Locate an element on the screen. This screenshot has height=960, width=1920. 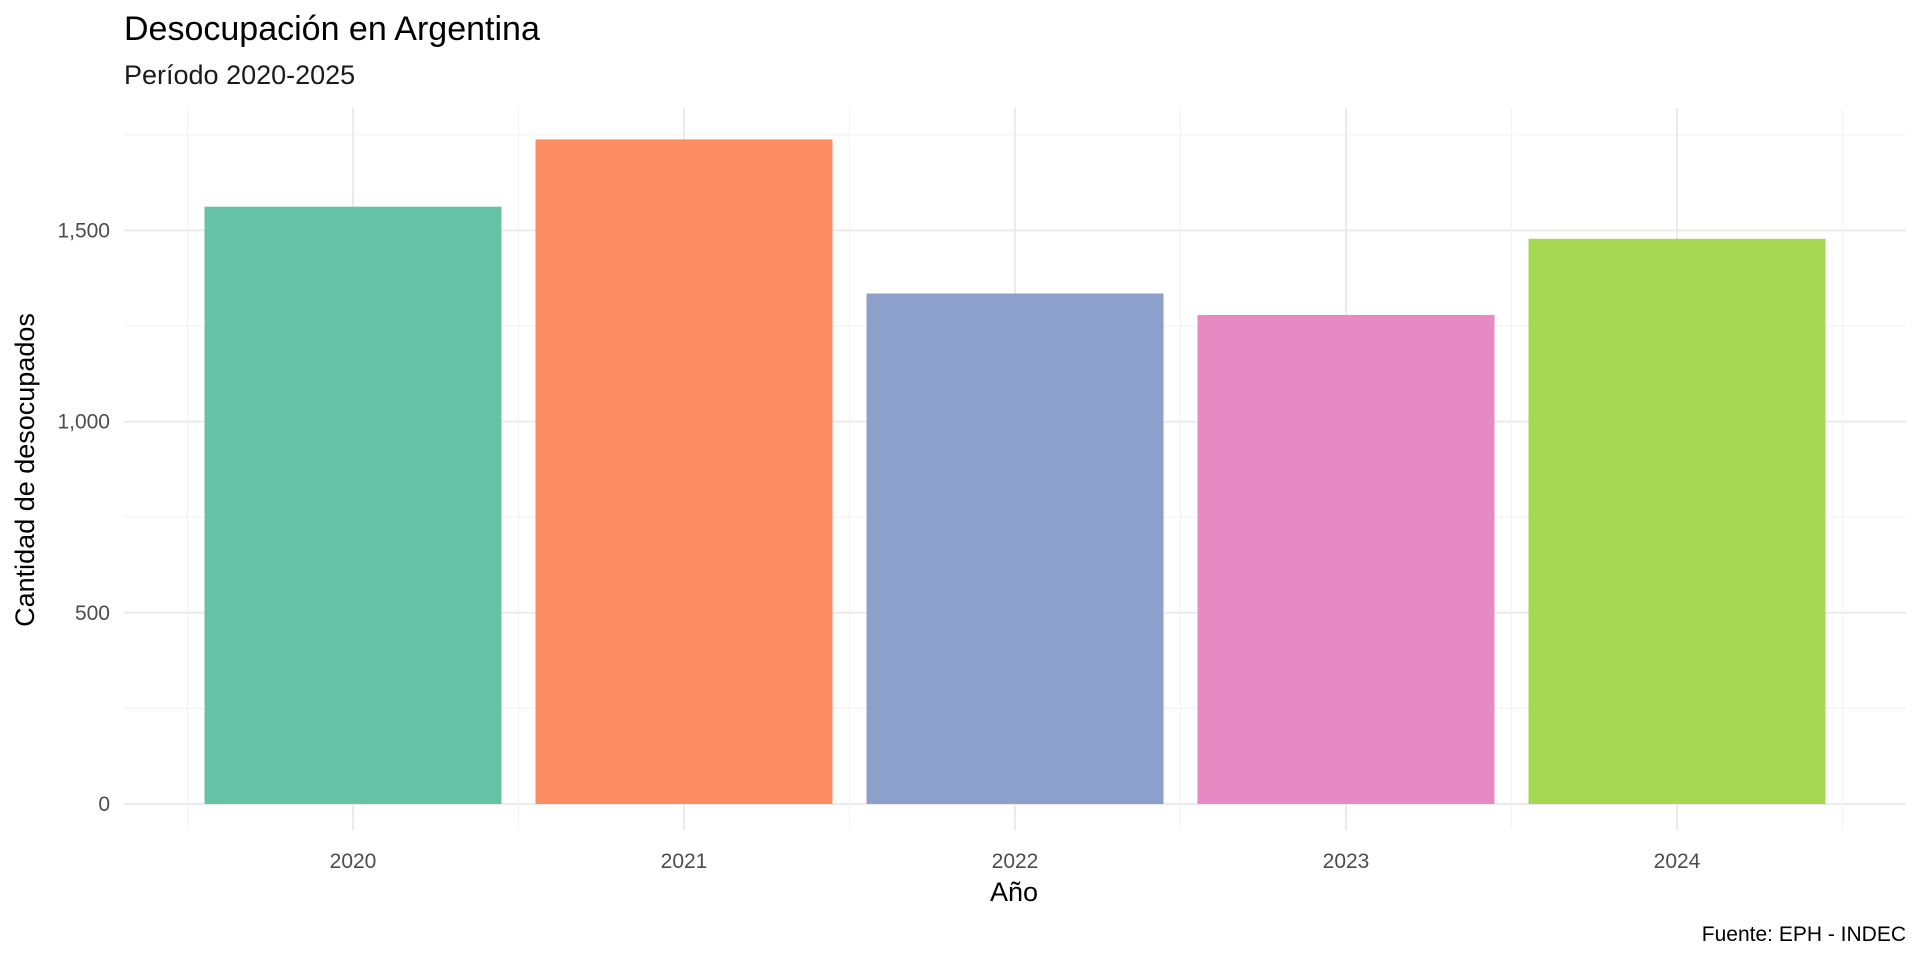
x-axis-ticks: 2020 2021 2022 2023 2024 is located at coordinates (1015, 861).